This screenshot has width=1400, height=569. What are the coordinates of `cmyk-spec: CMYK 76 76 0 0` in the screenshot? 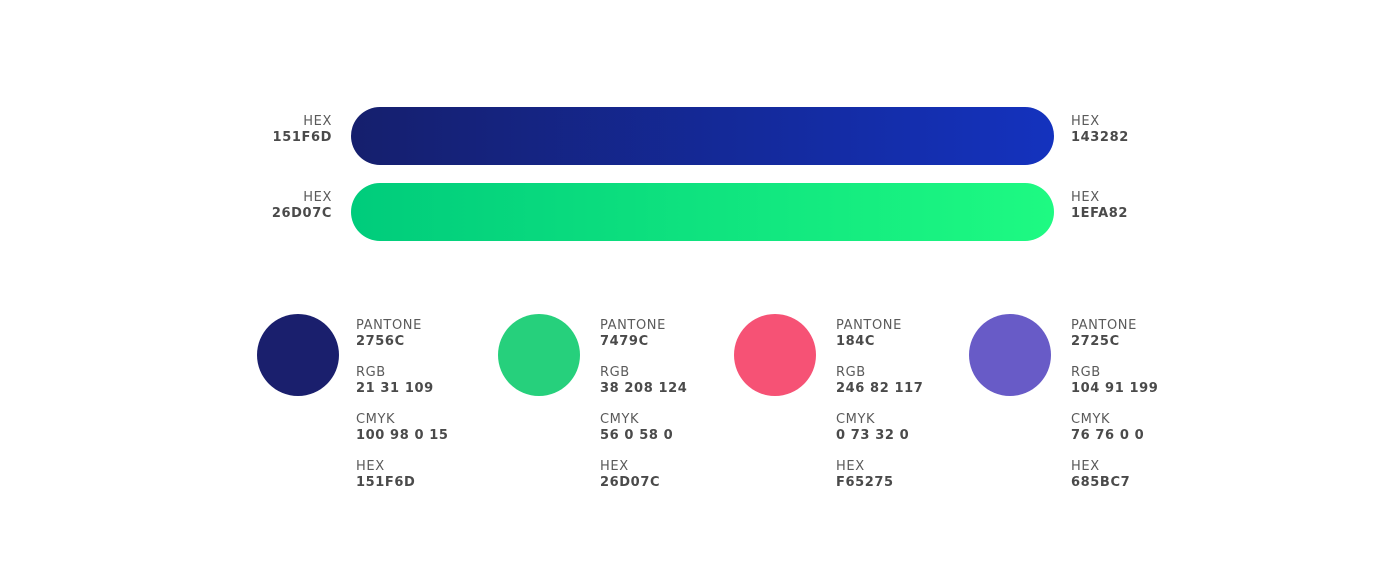 It's located at (1114, 428).